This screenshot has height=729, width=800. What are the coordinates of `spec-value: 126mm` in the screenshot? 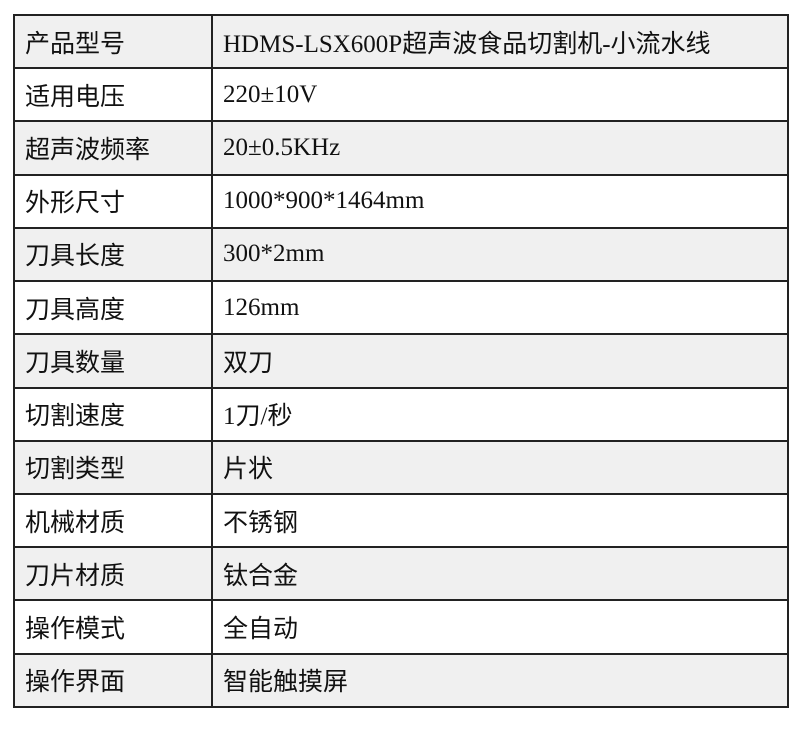 It's located at (500, 308).